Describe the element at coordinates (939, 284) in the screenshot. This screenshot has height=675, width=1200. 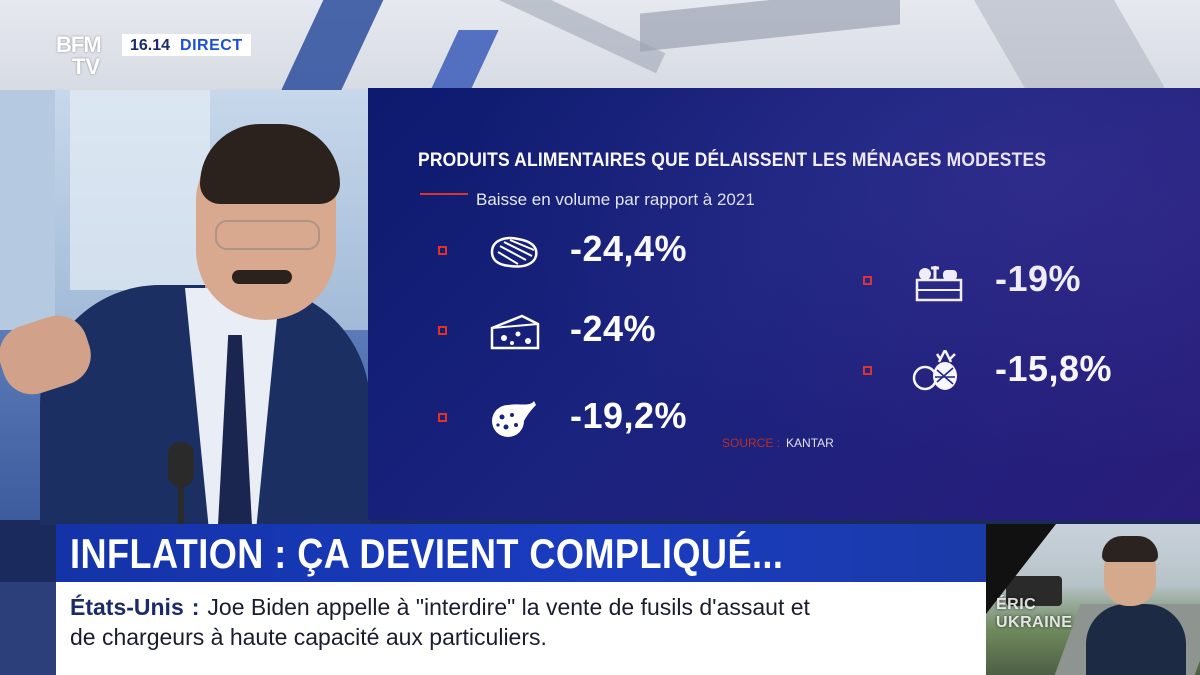
I see `vegetable-crate-icon` at that location.